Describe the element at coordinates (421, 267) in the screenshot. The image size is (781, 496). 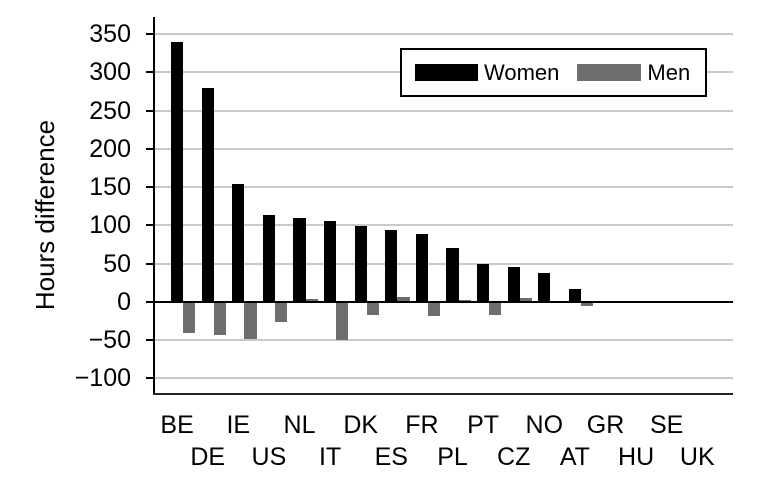
I see `bar-women-fr` at that location.